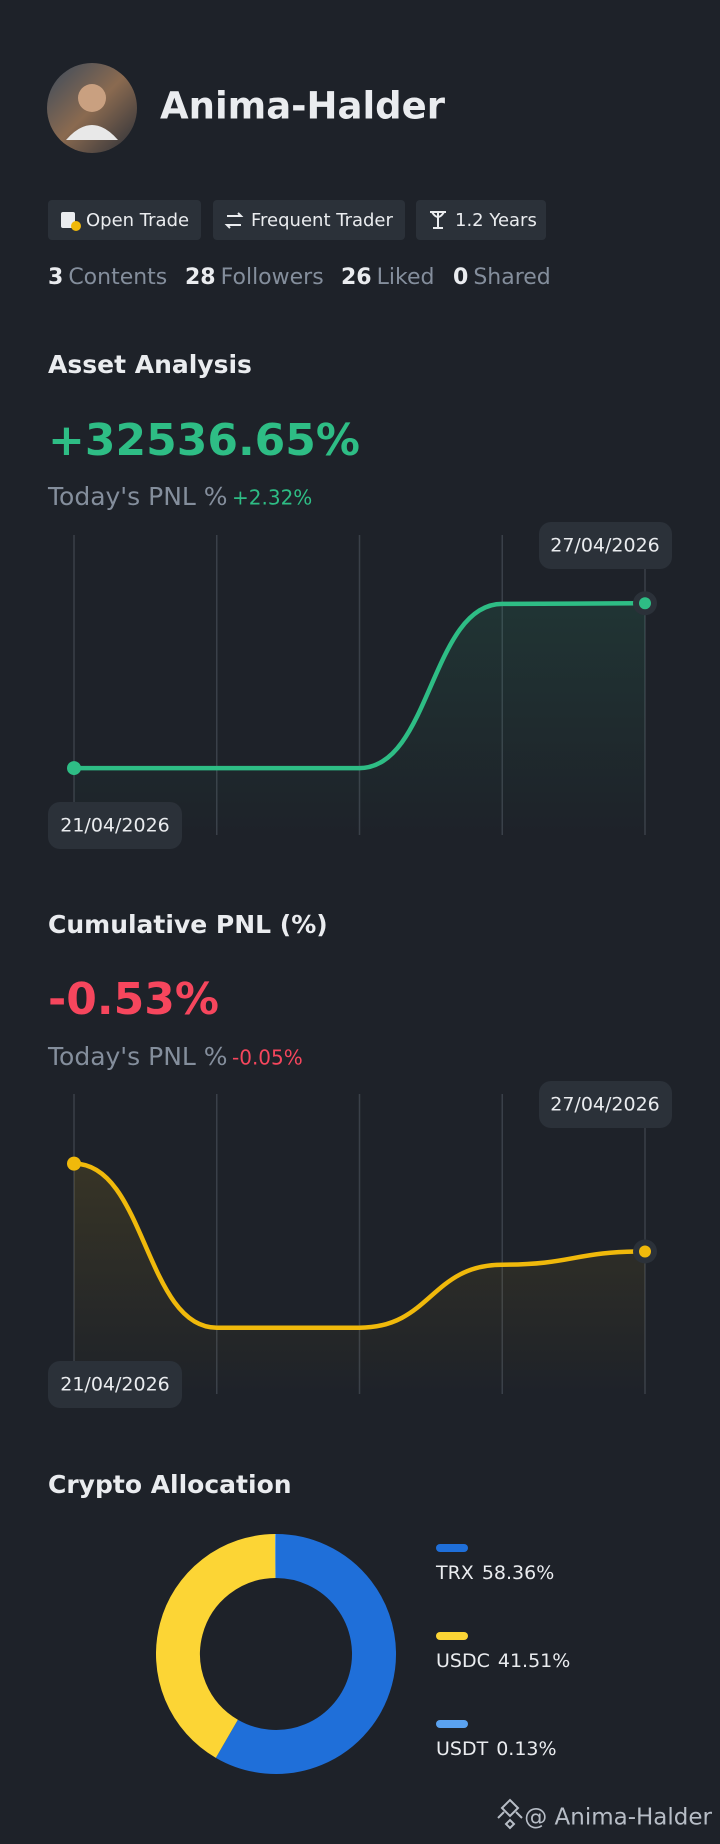  I want to click on stat: 3 Contents, so click(107, 277).